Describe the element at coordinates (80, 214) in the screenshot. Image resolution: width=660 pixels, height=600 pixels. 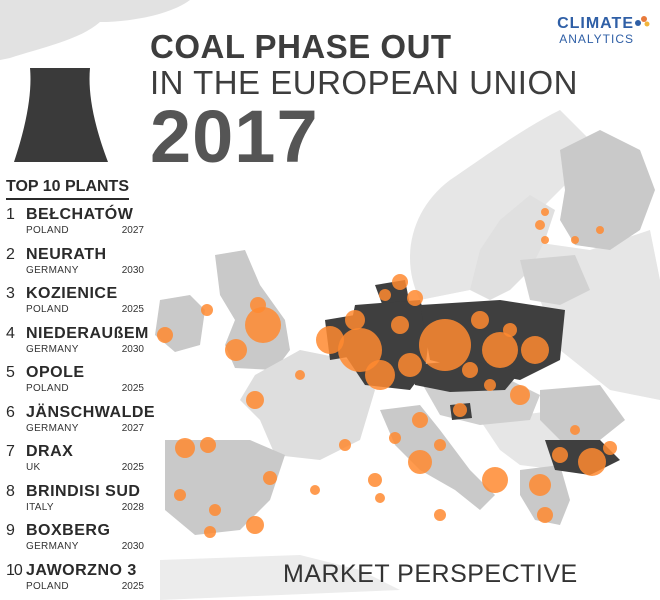
I see `plant-name: BEŁCHATÓW` at that location.